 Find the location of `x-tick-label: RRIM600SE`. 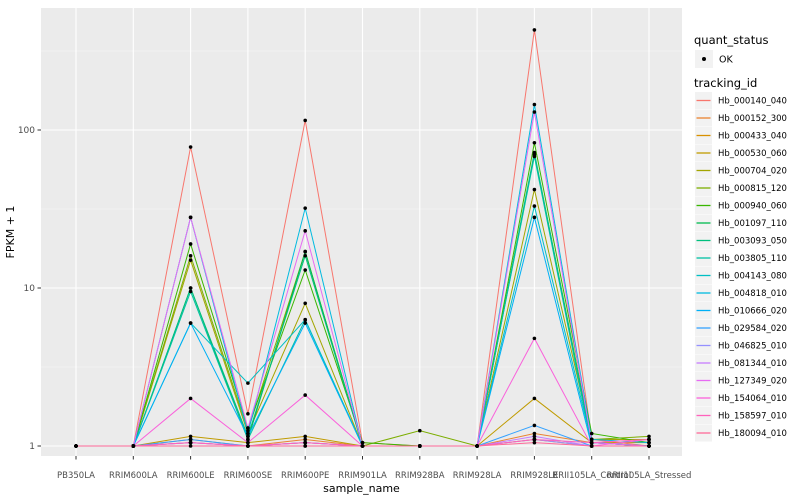

x-tick-label: RRIM600SE is located at coordinates (248, 476).